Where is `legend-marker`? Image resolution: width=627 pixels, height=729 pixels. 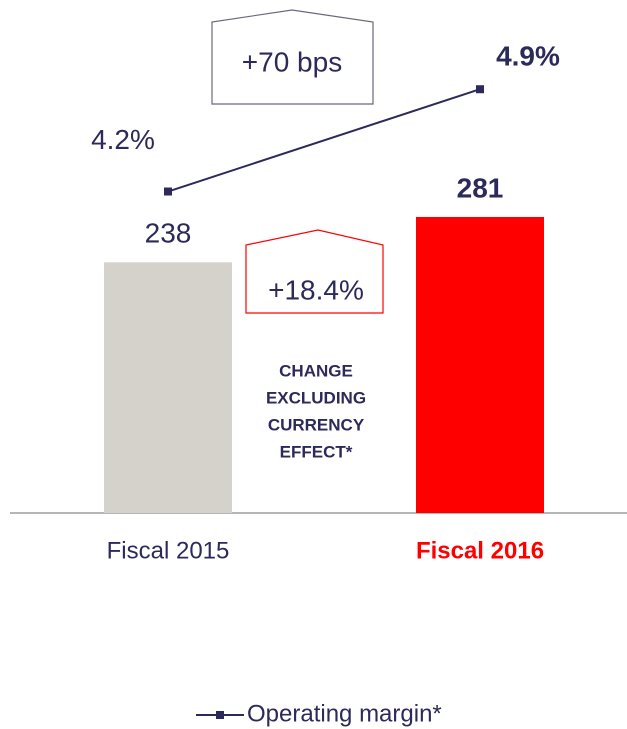 legend-marker is located at coordinates (220, 715).